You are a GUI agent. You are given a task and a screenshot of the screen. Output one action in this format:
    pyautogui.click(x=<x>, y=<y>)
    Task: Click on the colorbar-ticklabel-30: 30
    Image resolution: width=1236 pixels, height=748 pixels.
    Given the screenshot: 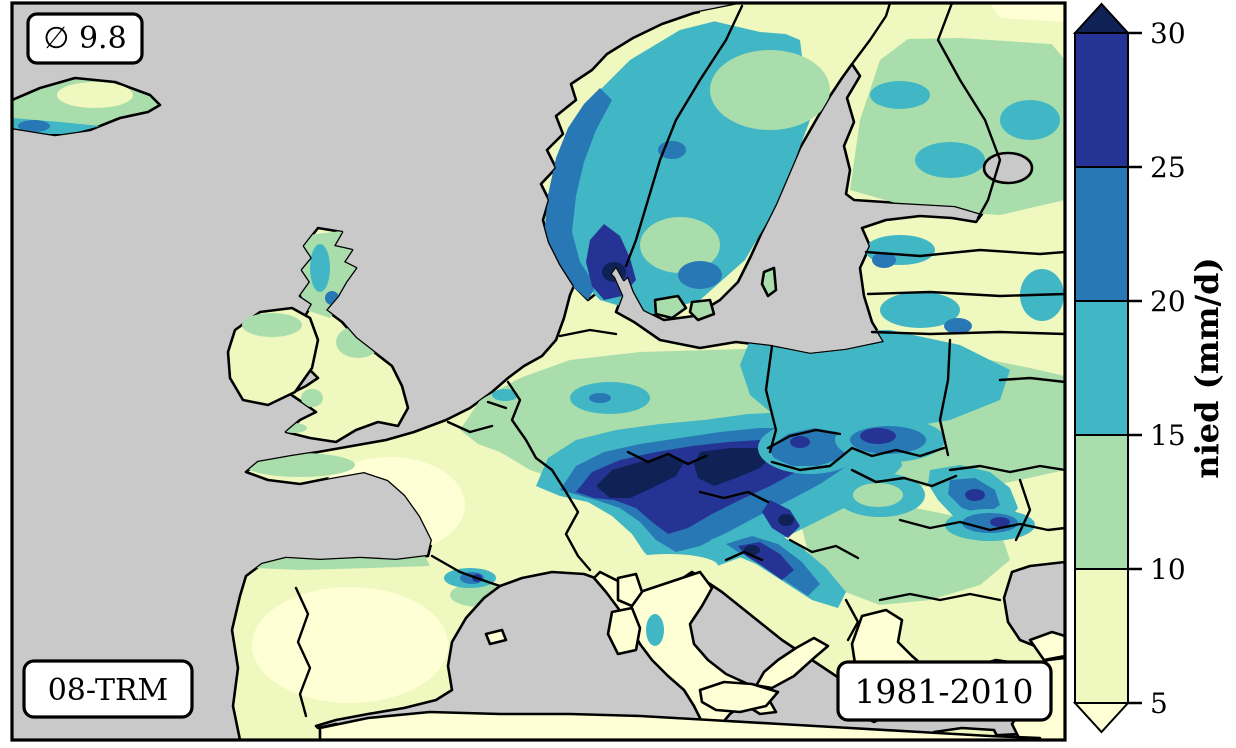 What is the action you would take?
    pyautogui.click(x=1168, y=33)
    